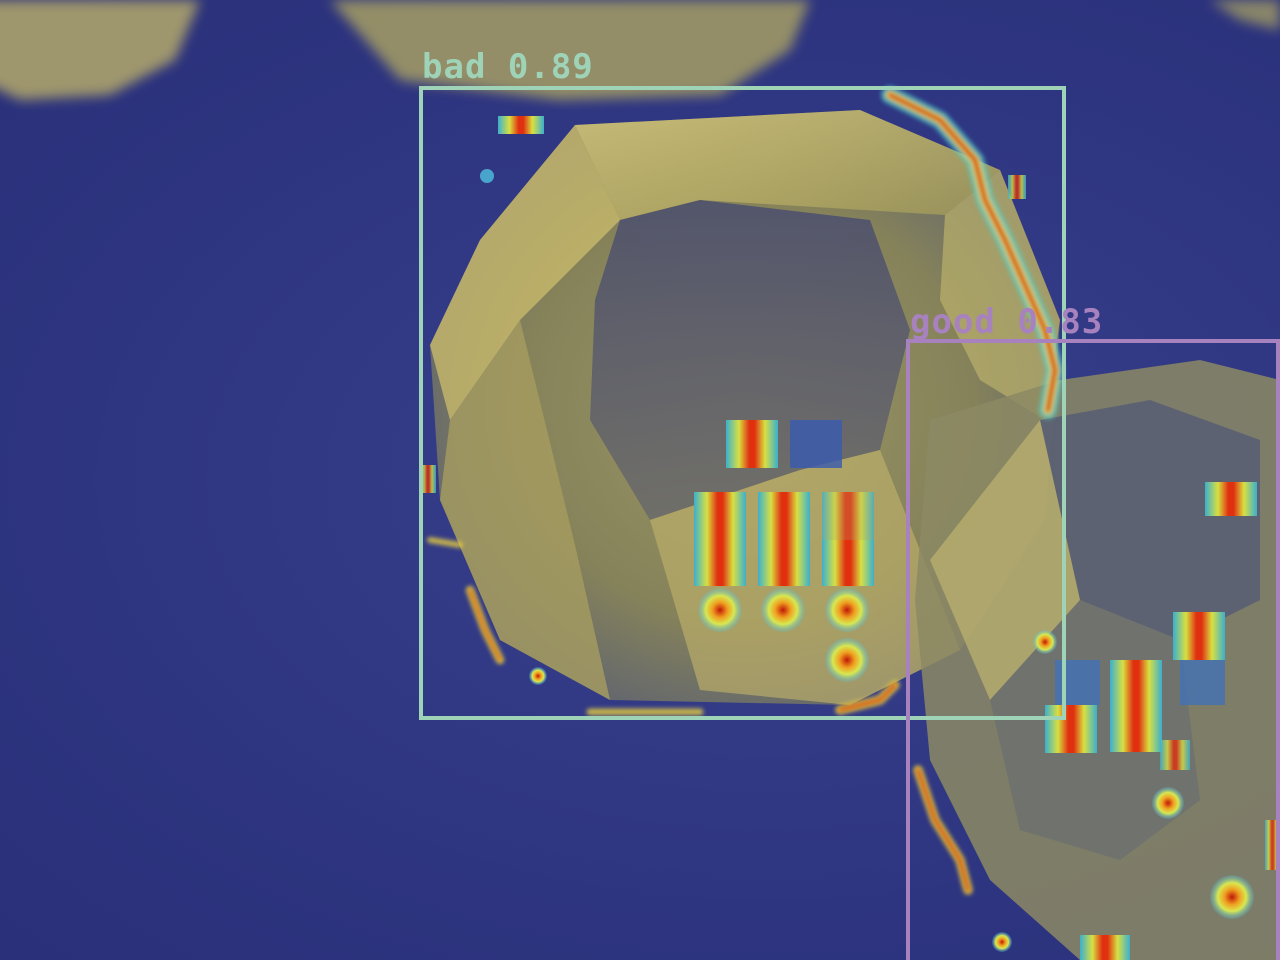  What do you see at coordinates (1007, 322) in the screenshot?
I see `detection-label-good: good 0.83` at bounding box center [1007, 322].